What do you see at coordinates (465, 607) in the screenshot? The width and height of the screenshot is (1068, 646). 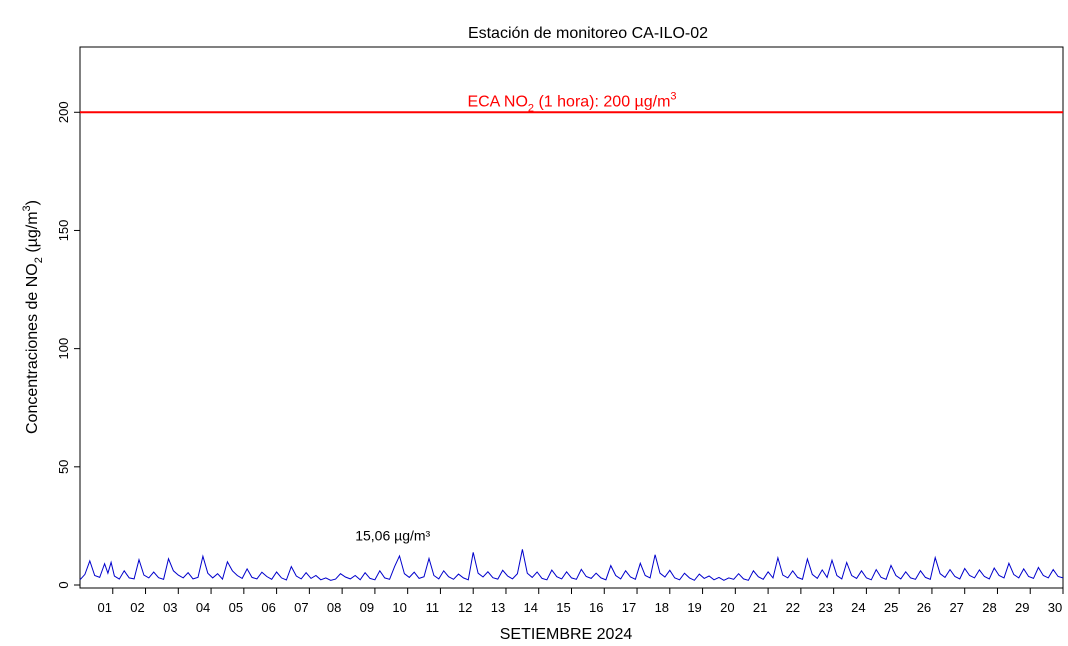 I see `x-tick-label: 12` at bounding box center [465, 607].